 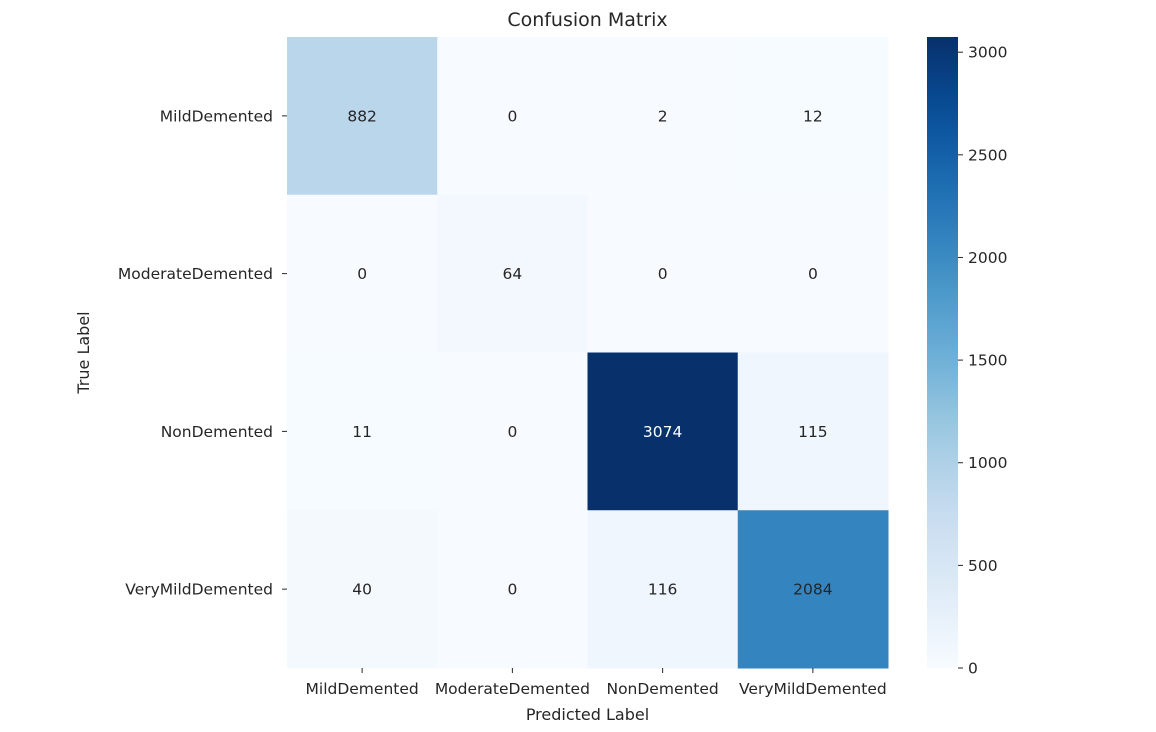 What do you see at coordinates (987, 155) in the screenshot?
I see `colorbar-tick-label: 2500` at bounding box center [987, 155].